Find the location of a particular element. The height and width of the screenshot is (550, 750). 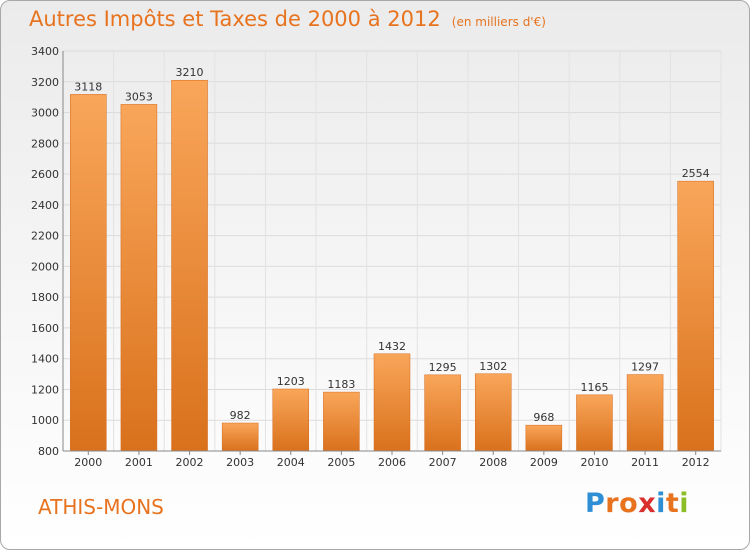

y-tick-label: 3400 is located at coordinates (45, 51).